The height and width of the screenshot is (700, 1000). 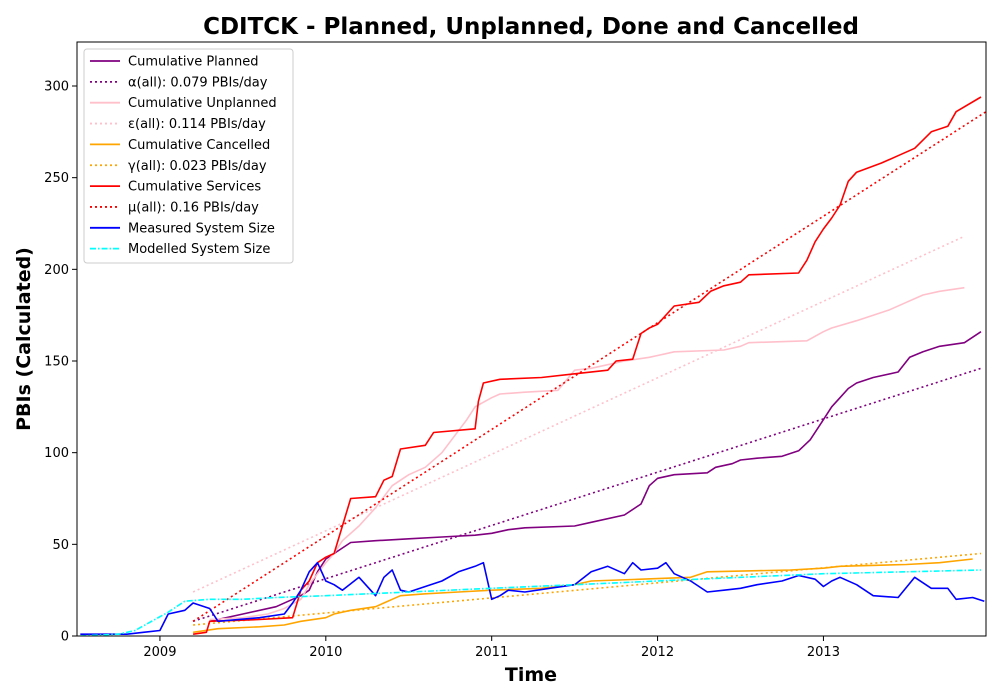 I want to click on legend-box, so click(x=188, y=156).